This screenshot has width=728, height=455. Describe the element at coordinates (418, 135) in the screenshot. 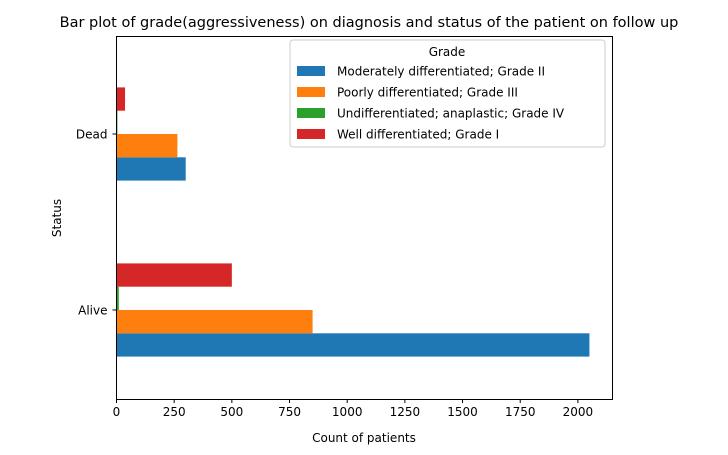

I see `legend-label: Well differentiated; Grade I` at that location.